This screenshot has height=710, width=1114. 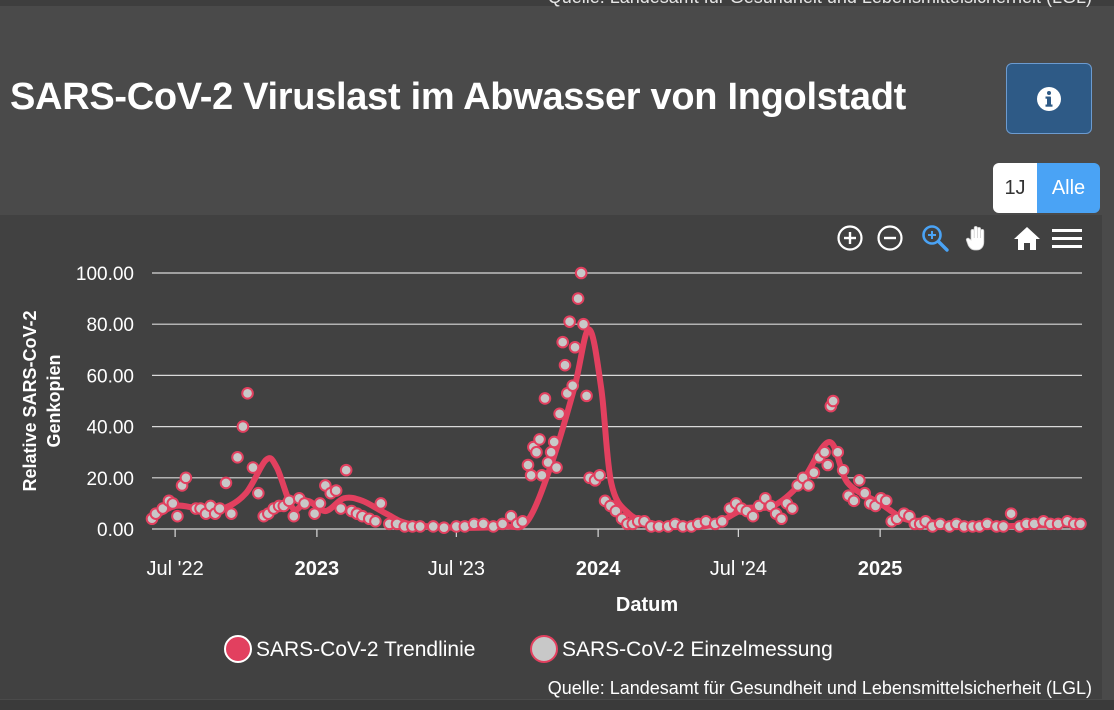 I want to click on y-tick-label: 40.00, so click(x=110, y=428).